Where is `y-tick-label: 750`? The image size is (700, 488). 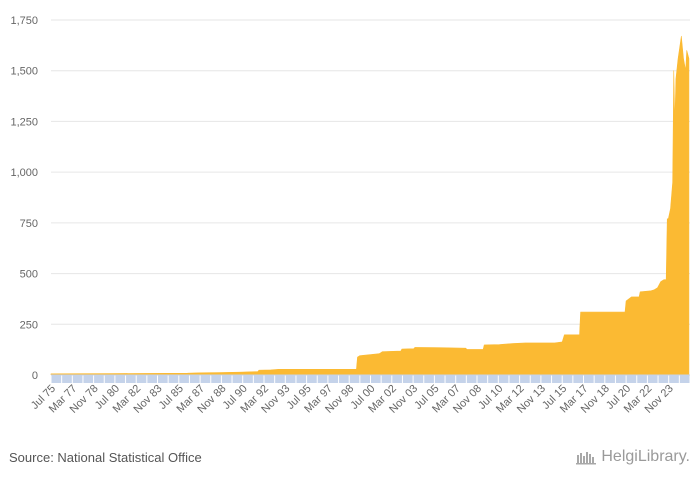 y-tick-label: 750 is located at coordinates (29, 224).